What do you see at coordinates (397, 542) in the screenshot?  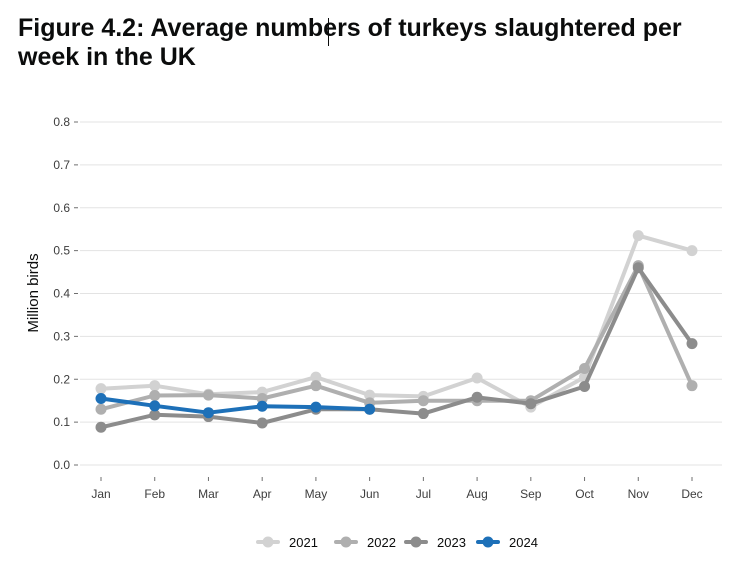 I see `legend: 2021 2022 2023 2024` at bounding box center [397, 542].